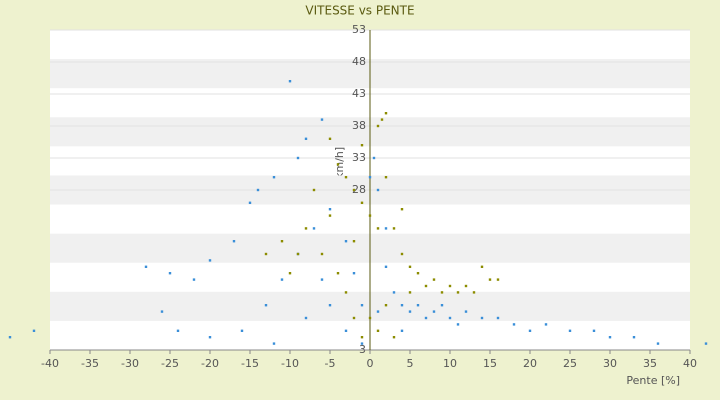  What do you see at coordinates (653, 380) in the screenshot?
I see `x-axis-label: Pente [%]` at bounding box center [653, 380].